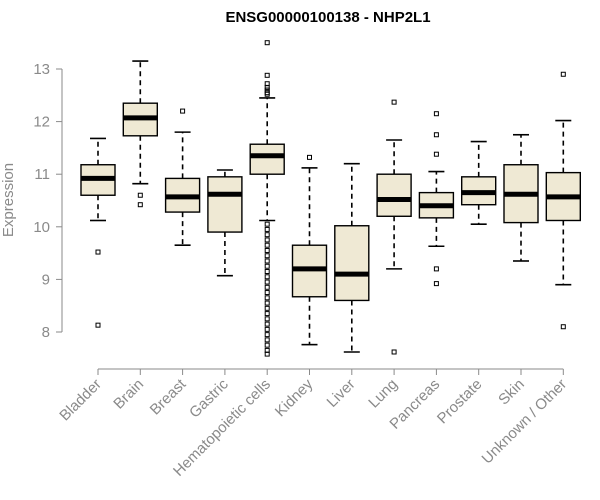  What do you see at coordinates (128, 394) in the screenshot?
I see `x-tick-label: Brain` at bounding box center [128, 394].